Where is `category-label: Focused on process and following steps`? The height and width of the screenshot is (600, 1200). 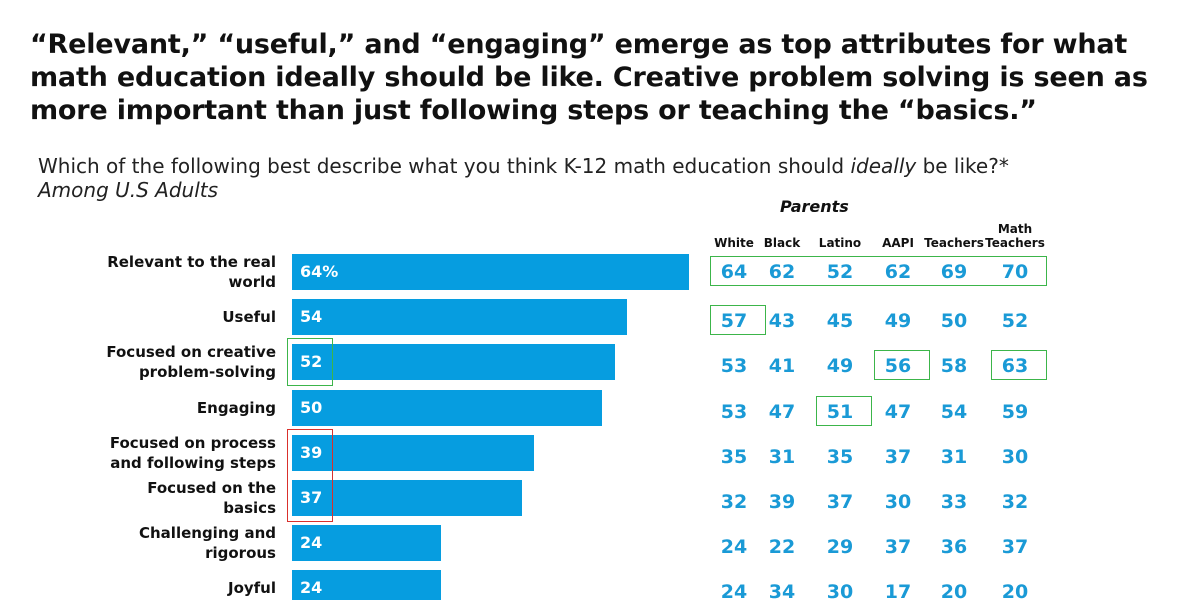
category-label: Focused on process and following steps is located at coordinates (192, 452).